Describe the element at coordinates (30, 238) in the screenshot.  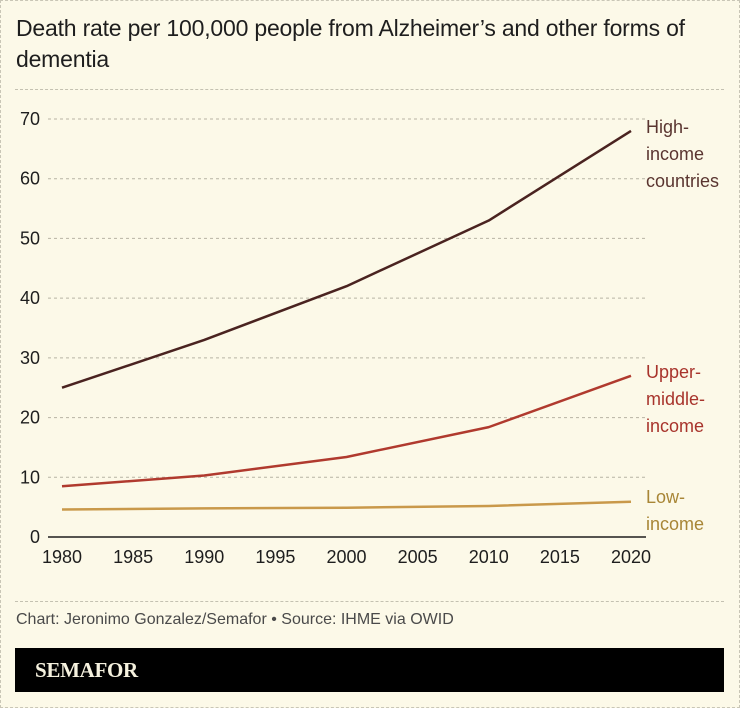
I see `y-tick-label: 50` at that location.